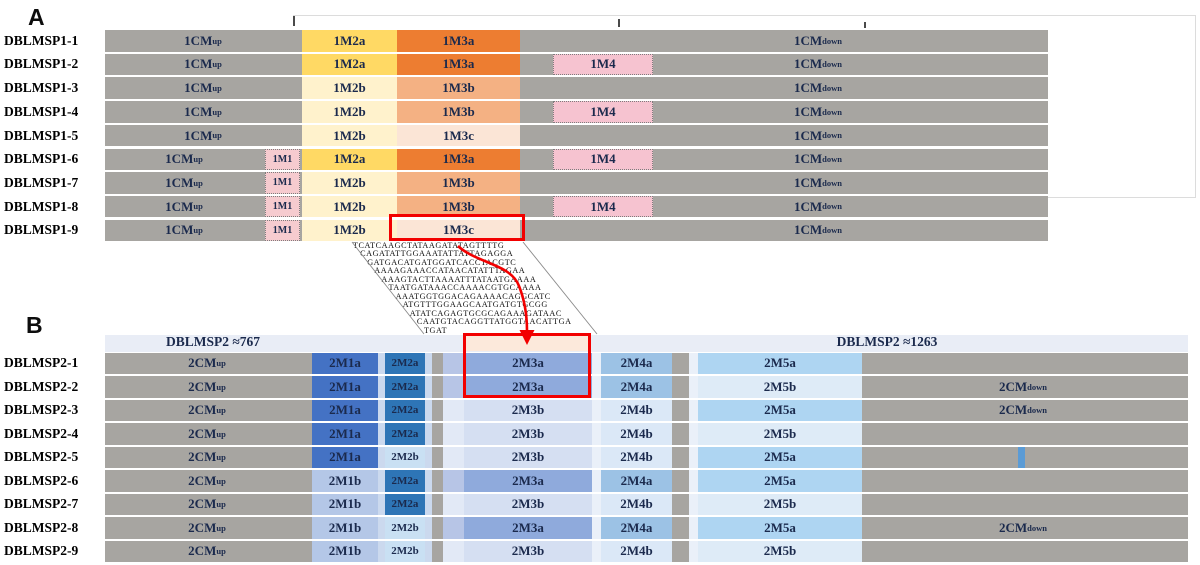 The image size is (1200, 565). What do you see at coordinates (458, 112) in the screenshot?
I see `module-segment-1M3b: 1M3b` at bounding box center [458, 112].